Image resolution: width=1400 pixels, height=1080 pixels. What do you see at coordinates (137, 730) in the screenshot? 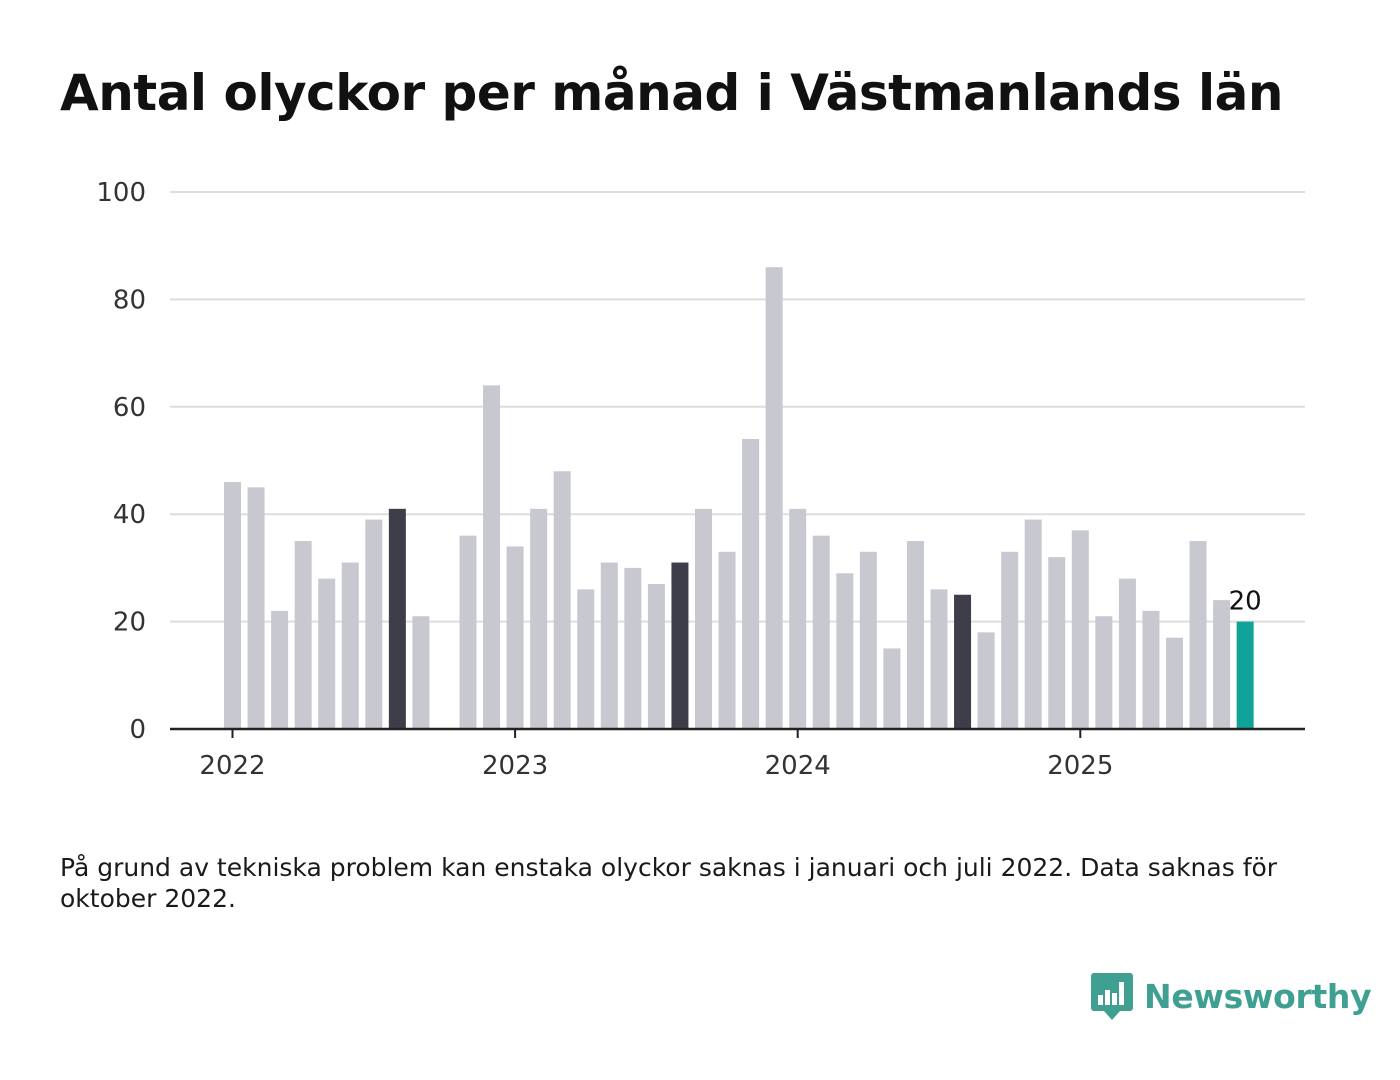
I see `y-tick-label: 0` at bounding box center [137, 730].